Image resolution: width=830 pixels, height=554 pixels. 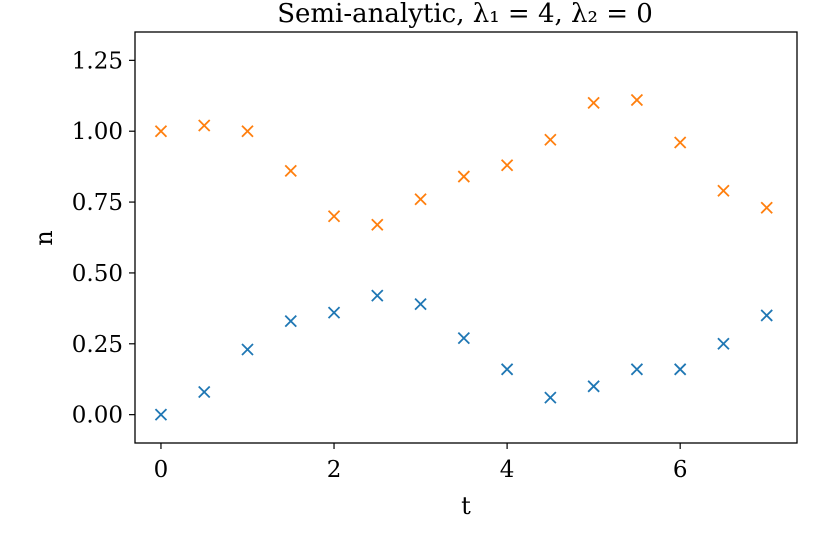 What do you see at coordinates (507, 470) in the screenshot?
I see `x-tick-label: 4` at bounding box center [507, 470].